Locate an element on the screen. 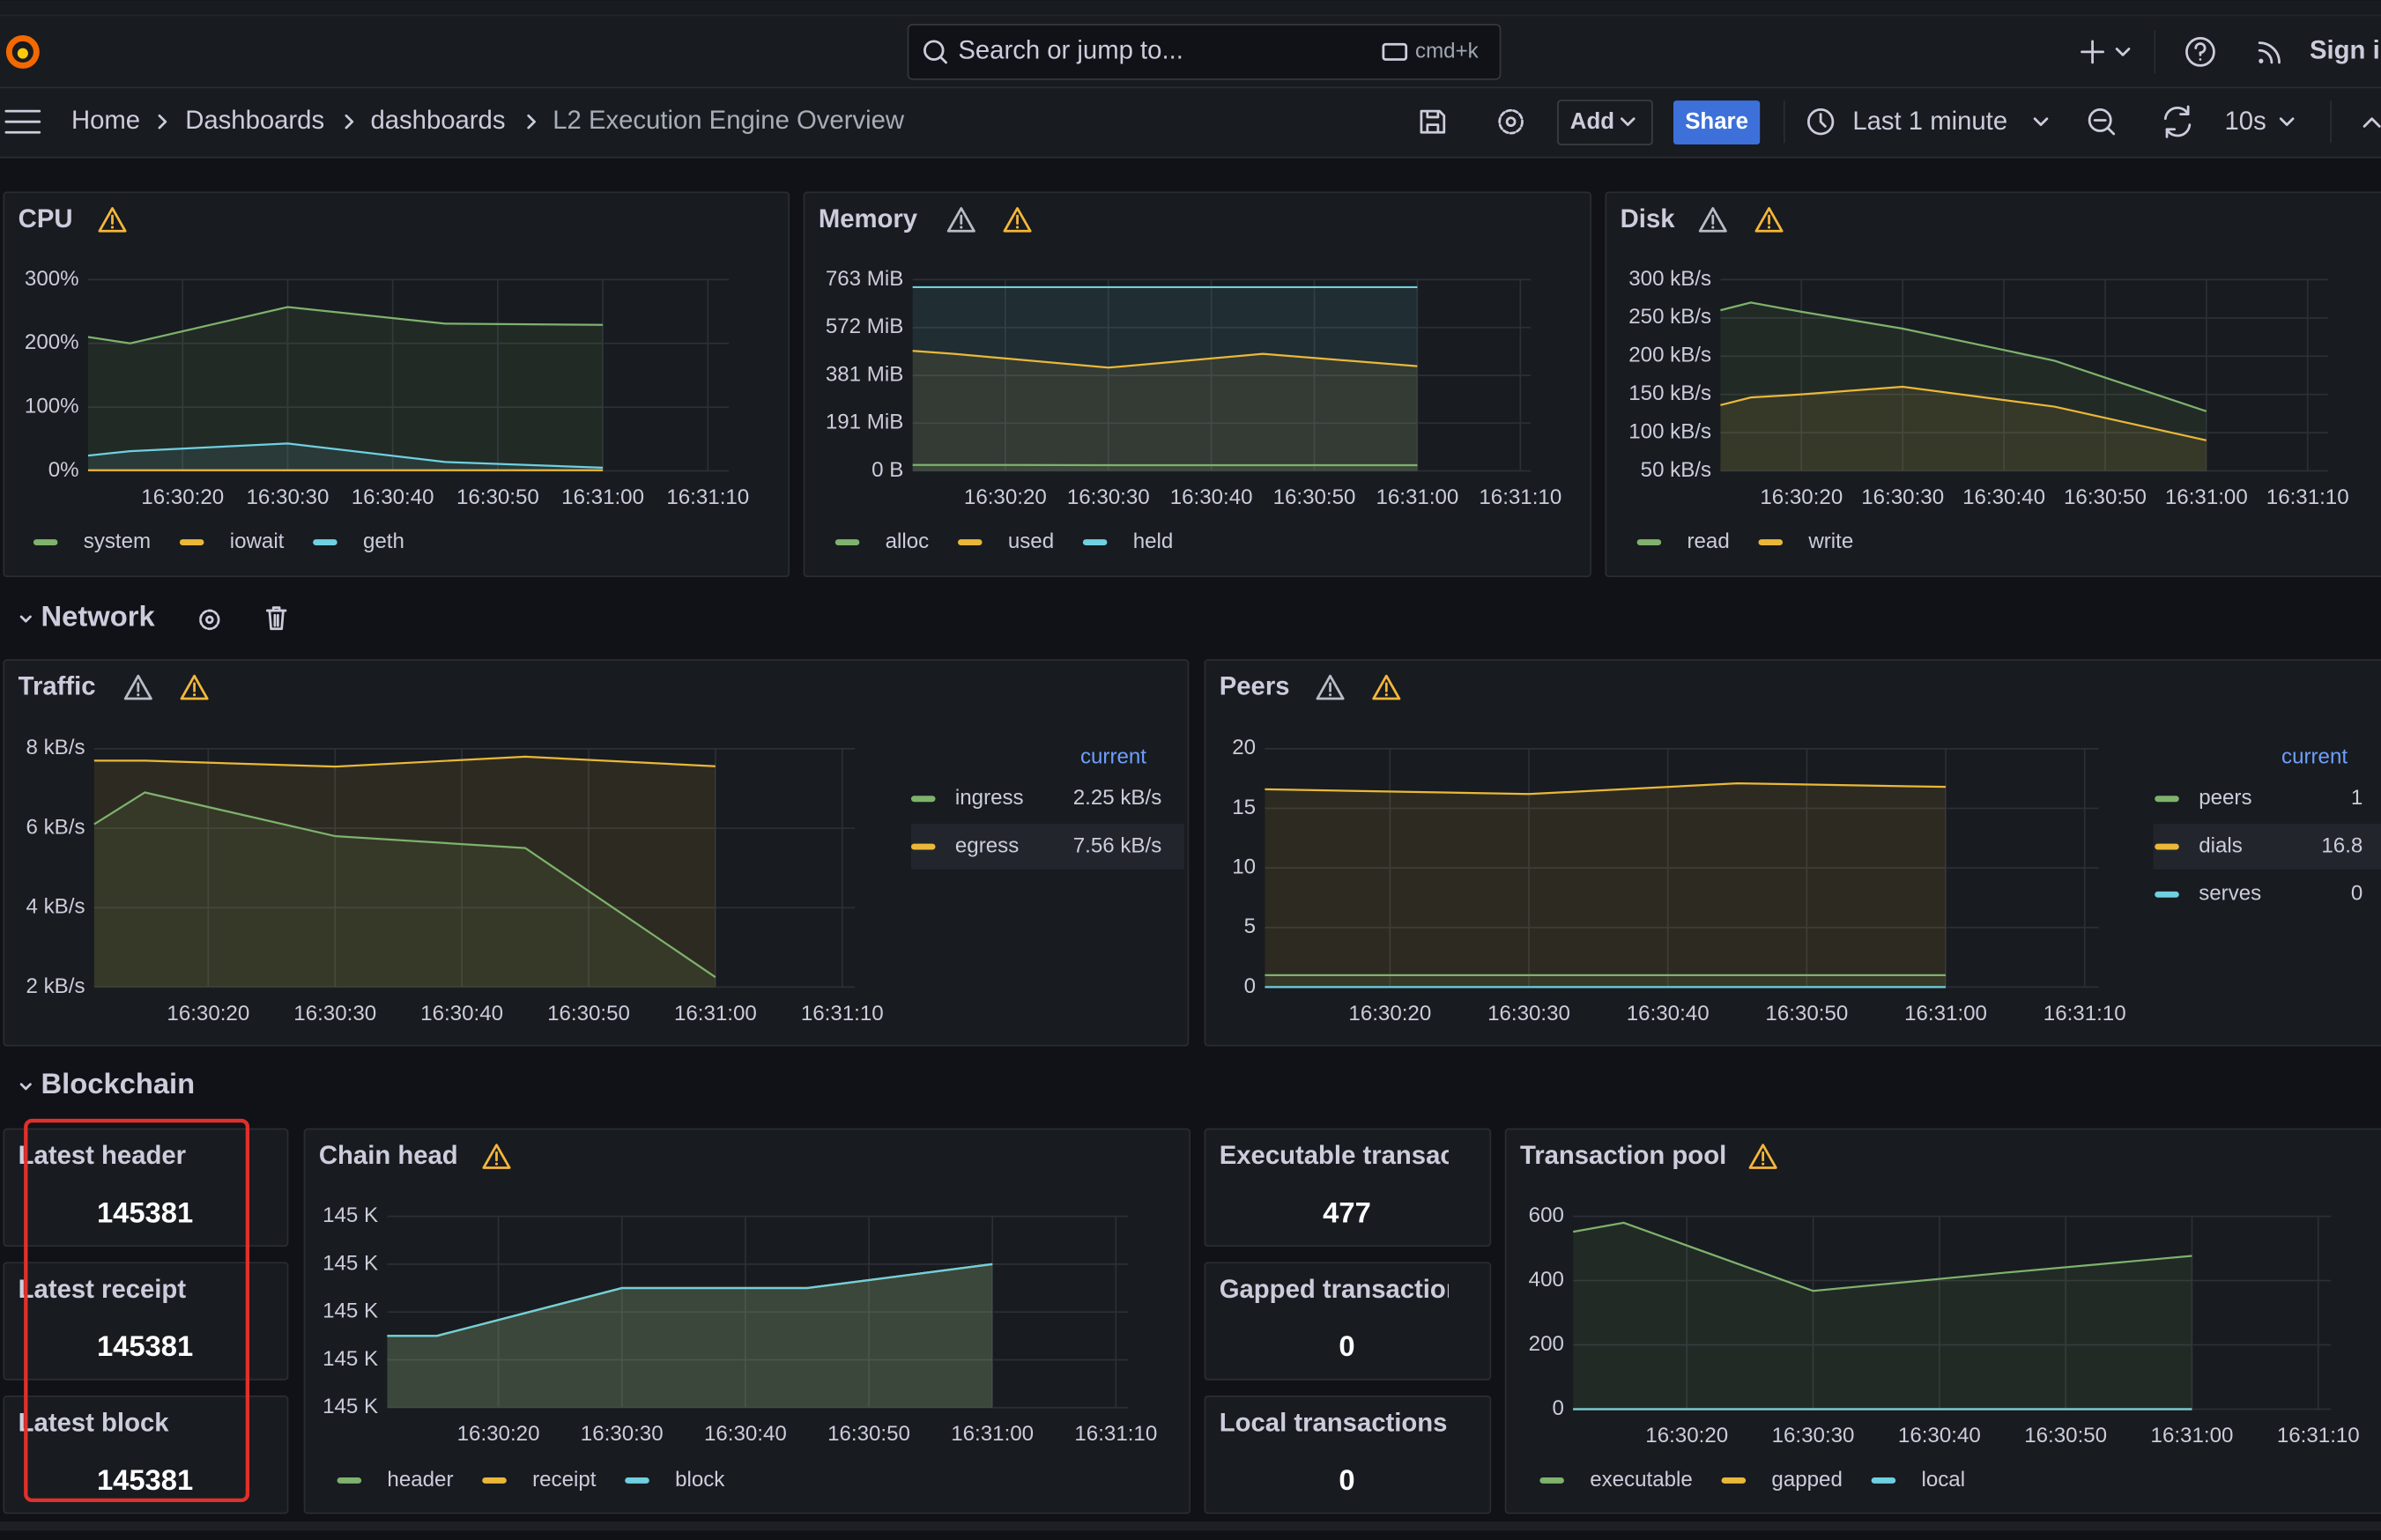  highlight-box is located at coordinates (137, 1311).